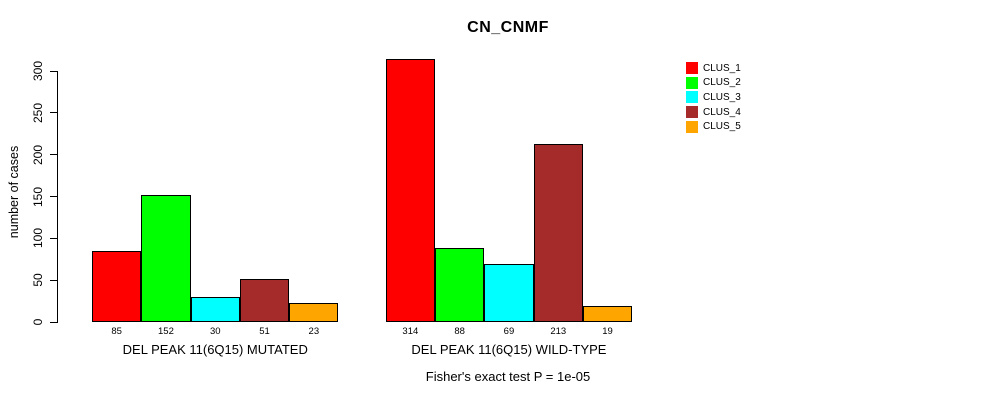  What do you see at coordinates (410, 331) in the screenshot?
I see `bar-value-label: 314` at bounding box center [410, 331].